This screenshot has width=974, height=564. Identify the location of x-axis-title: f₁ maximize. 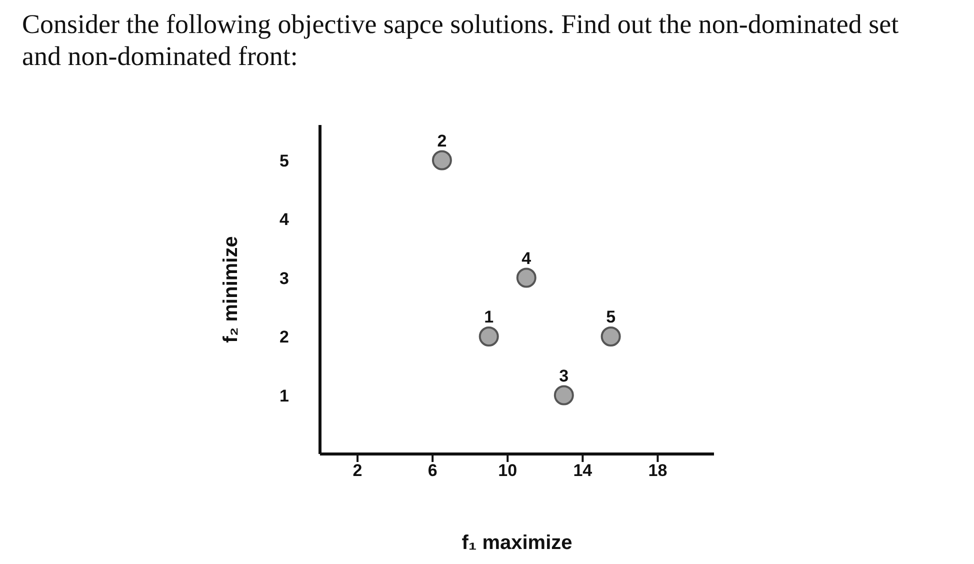
(517, 543).